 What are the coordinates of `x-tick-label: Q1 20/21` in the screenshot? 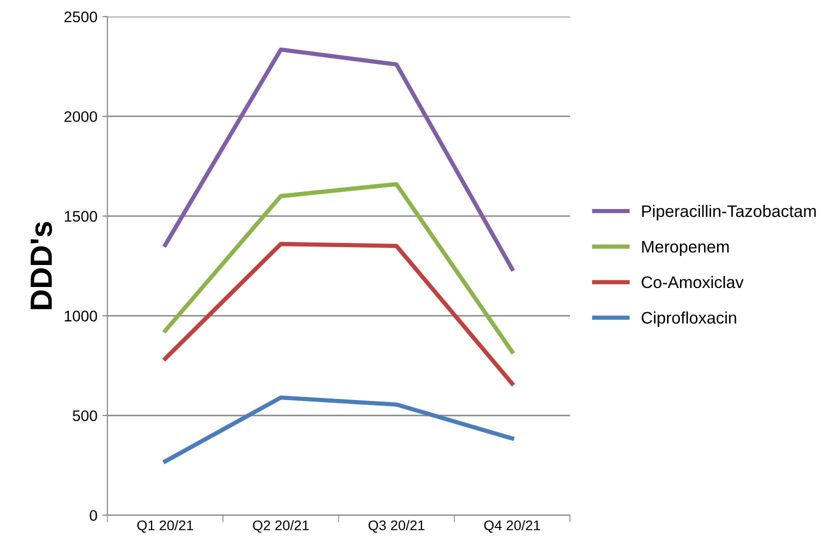 It's located at (165, 526).